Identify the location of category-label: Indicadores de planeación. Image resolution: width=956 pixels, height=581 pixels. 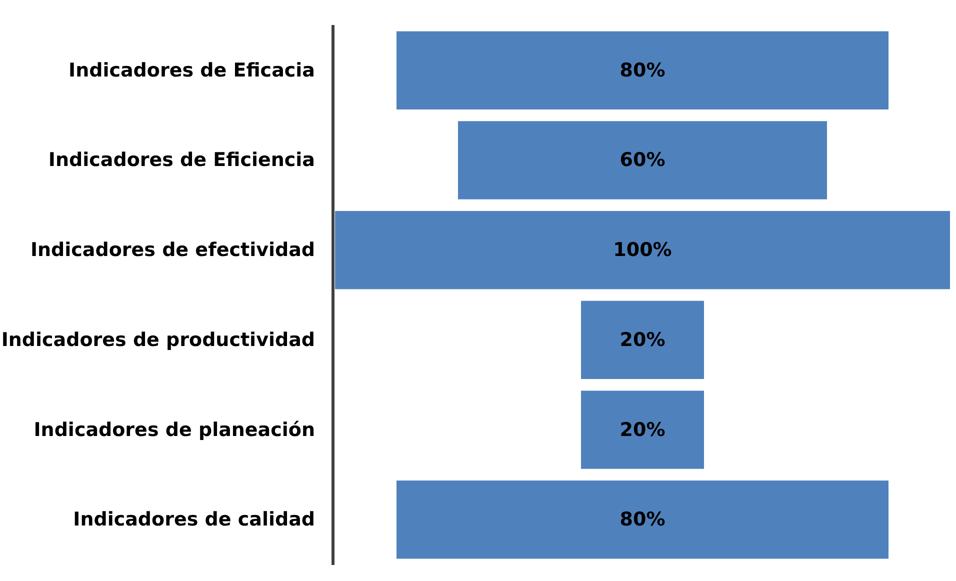
(174, 429).